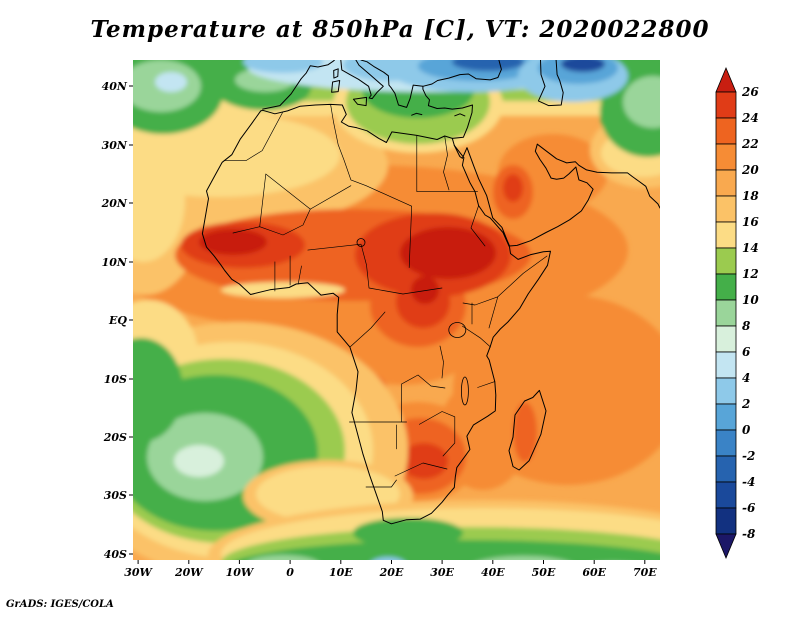 Image resolution: width=800 pixels, height=618 pixels. I want to click on lon-label: 0, so click(290, 572).